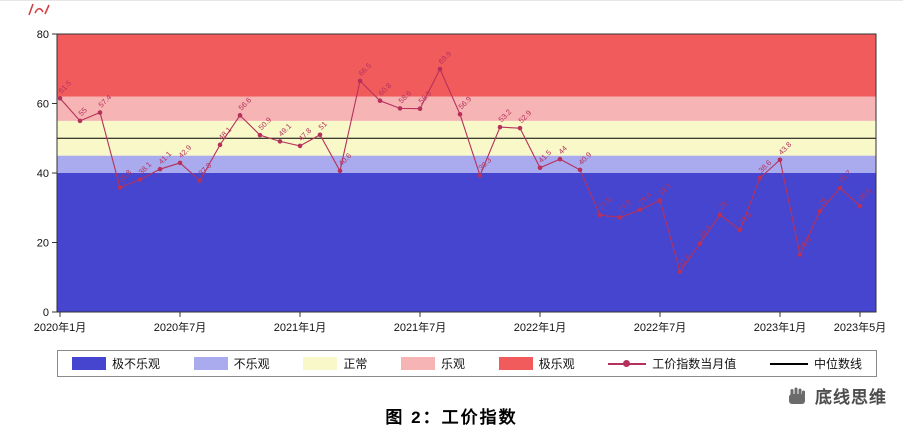 The image size is (903, 438). Describe the element at coordinates (540, 327) in the screenshot. I see `x-tick-label: 2022年1月` at that location.